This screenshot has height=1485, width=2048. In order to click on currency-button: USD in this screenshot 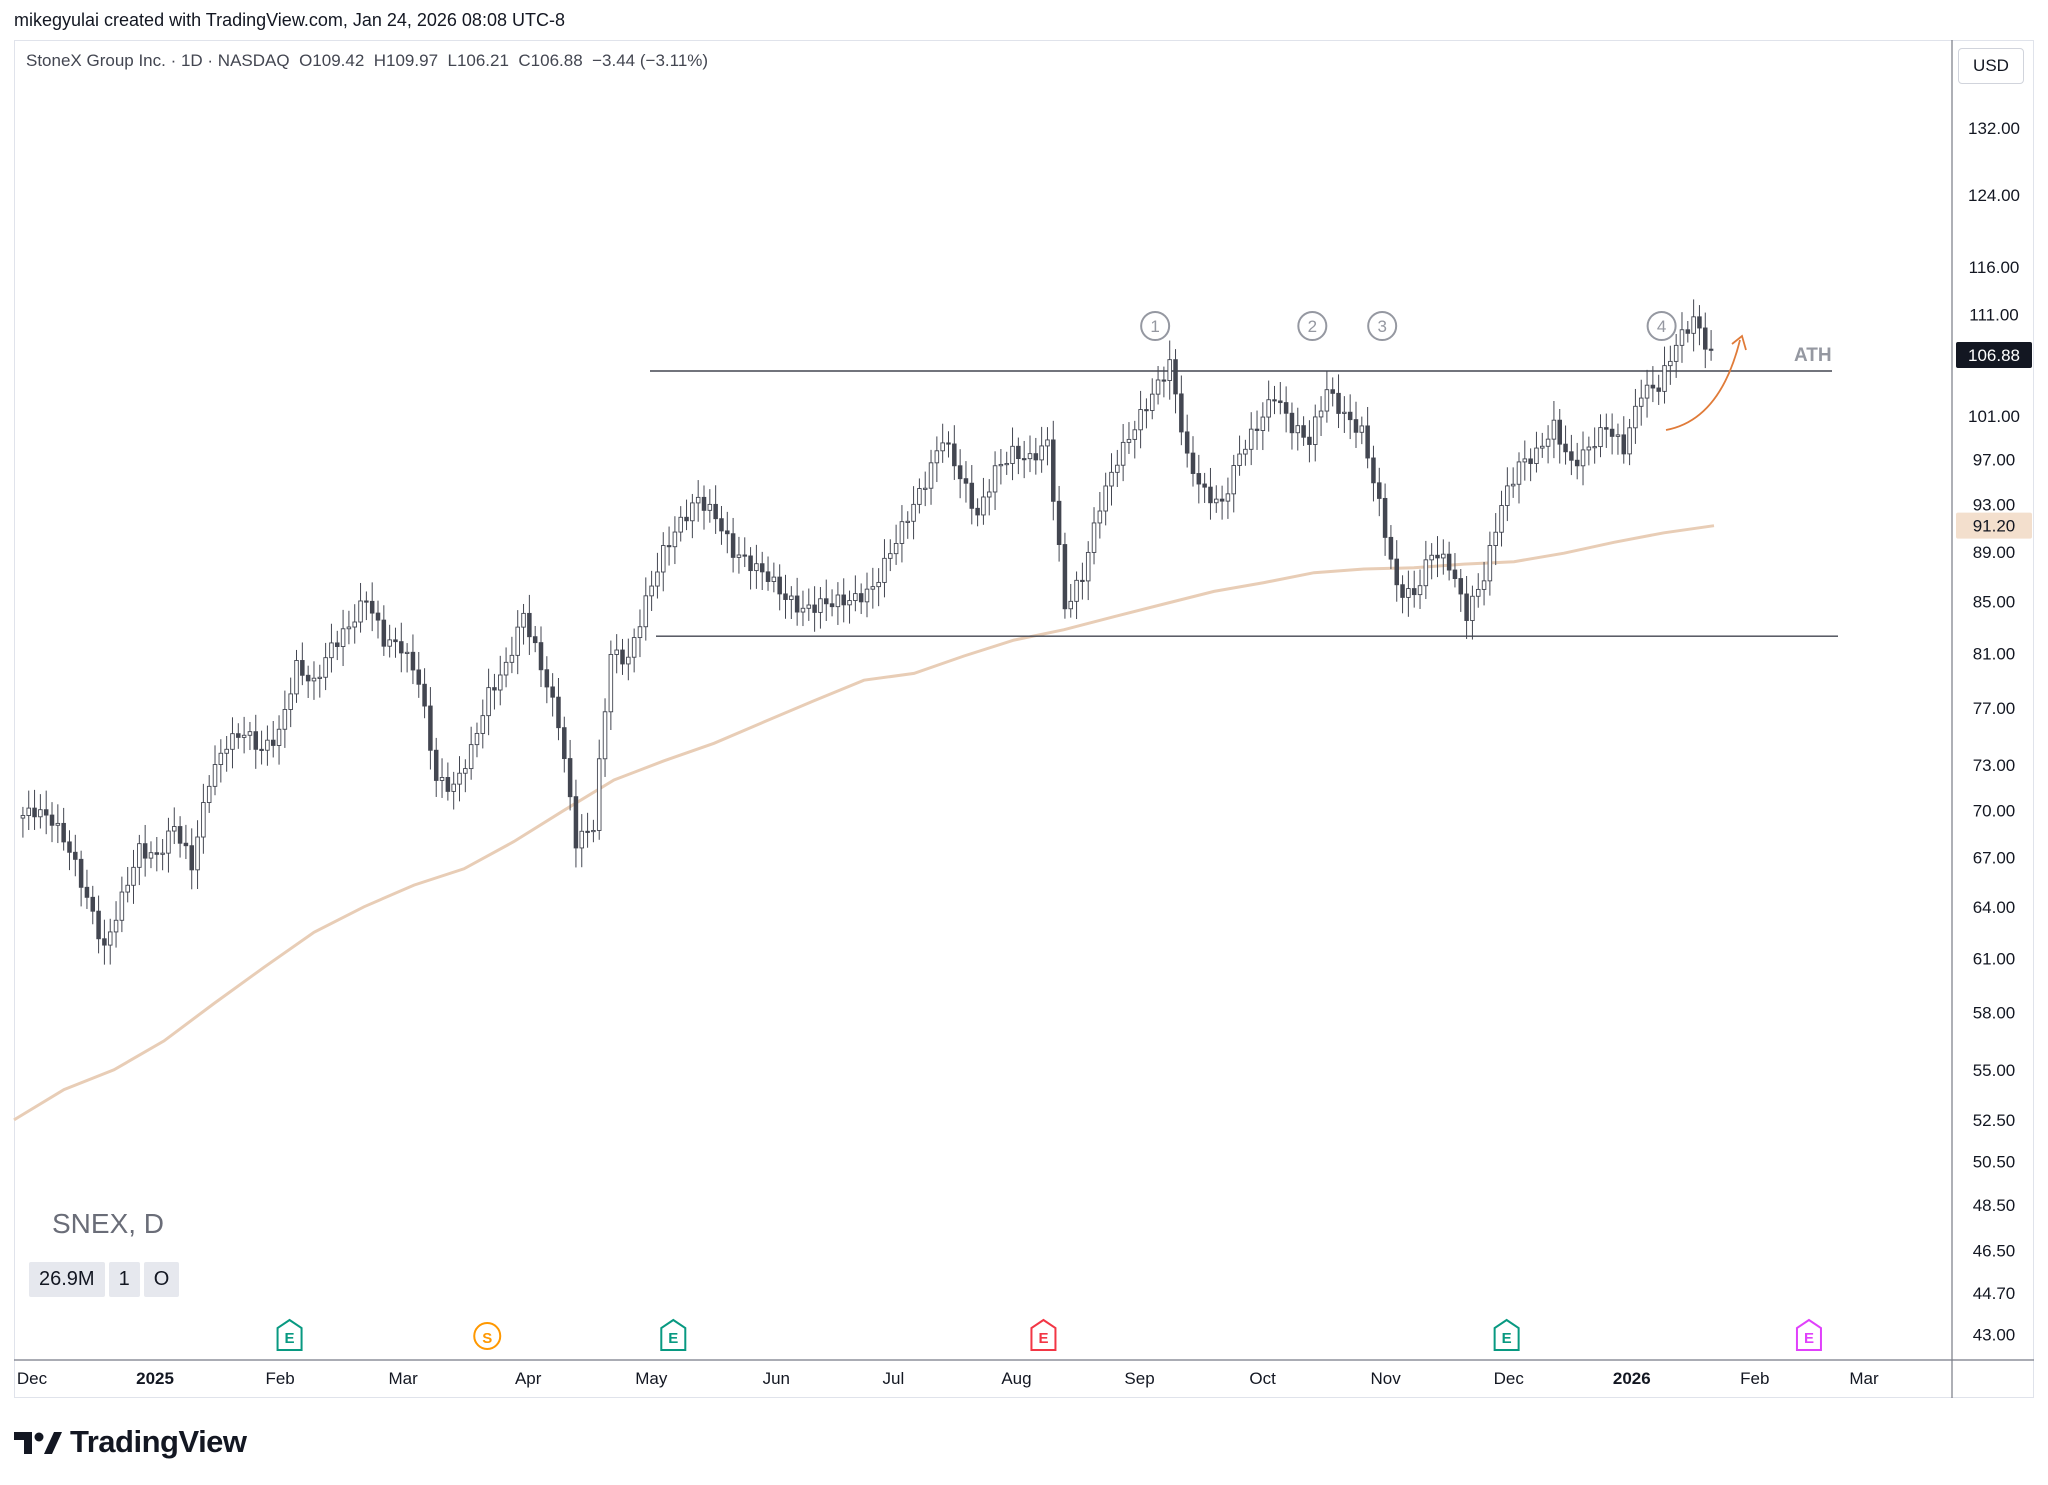, I will do `click(1991, 66)`.